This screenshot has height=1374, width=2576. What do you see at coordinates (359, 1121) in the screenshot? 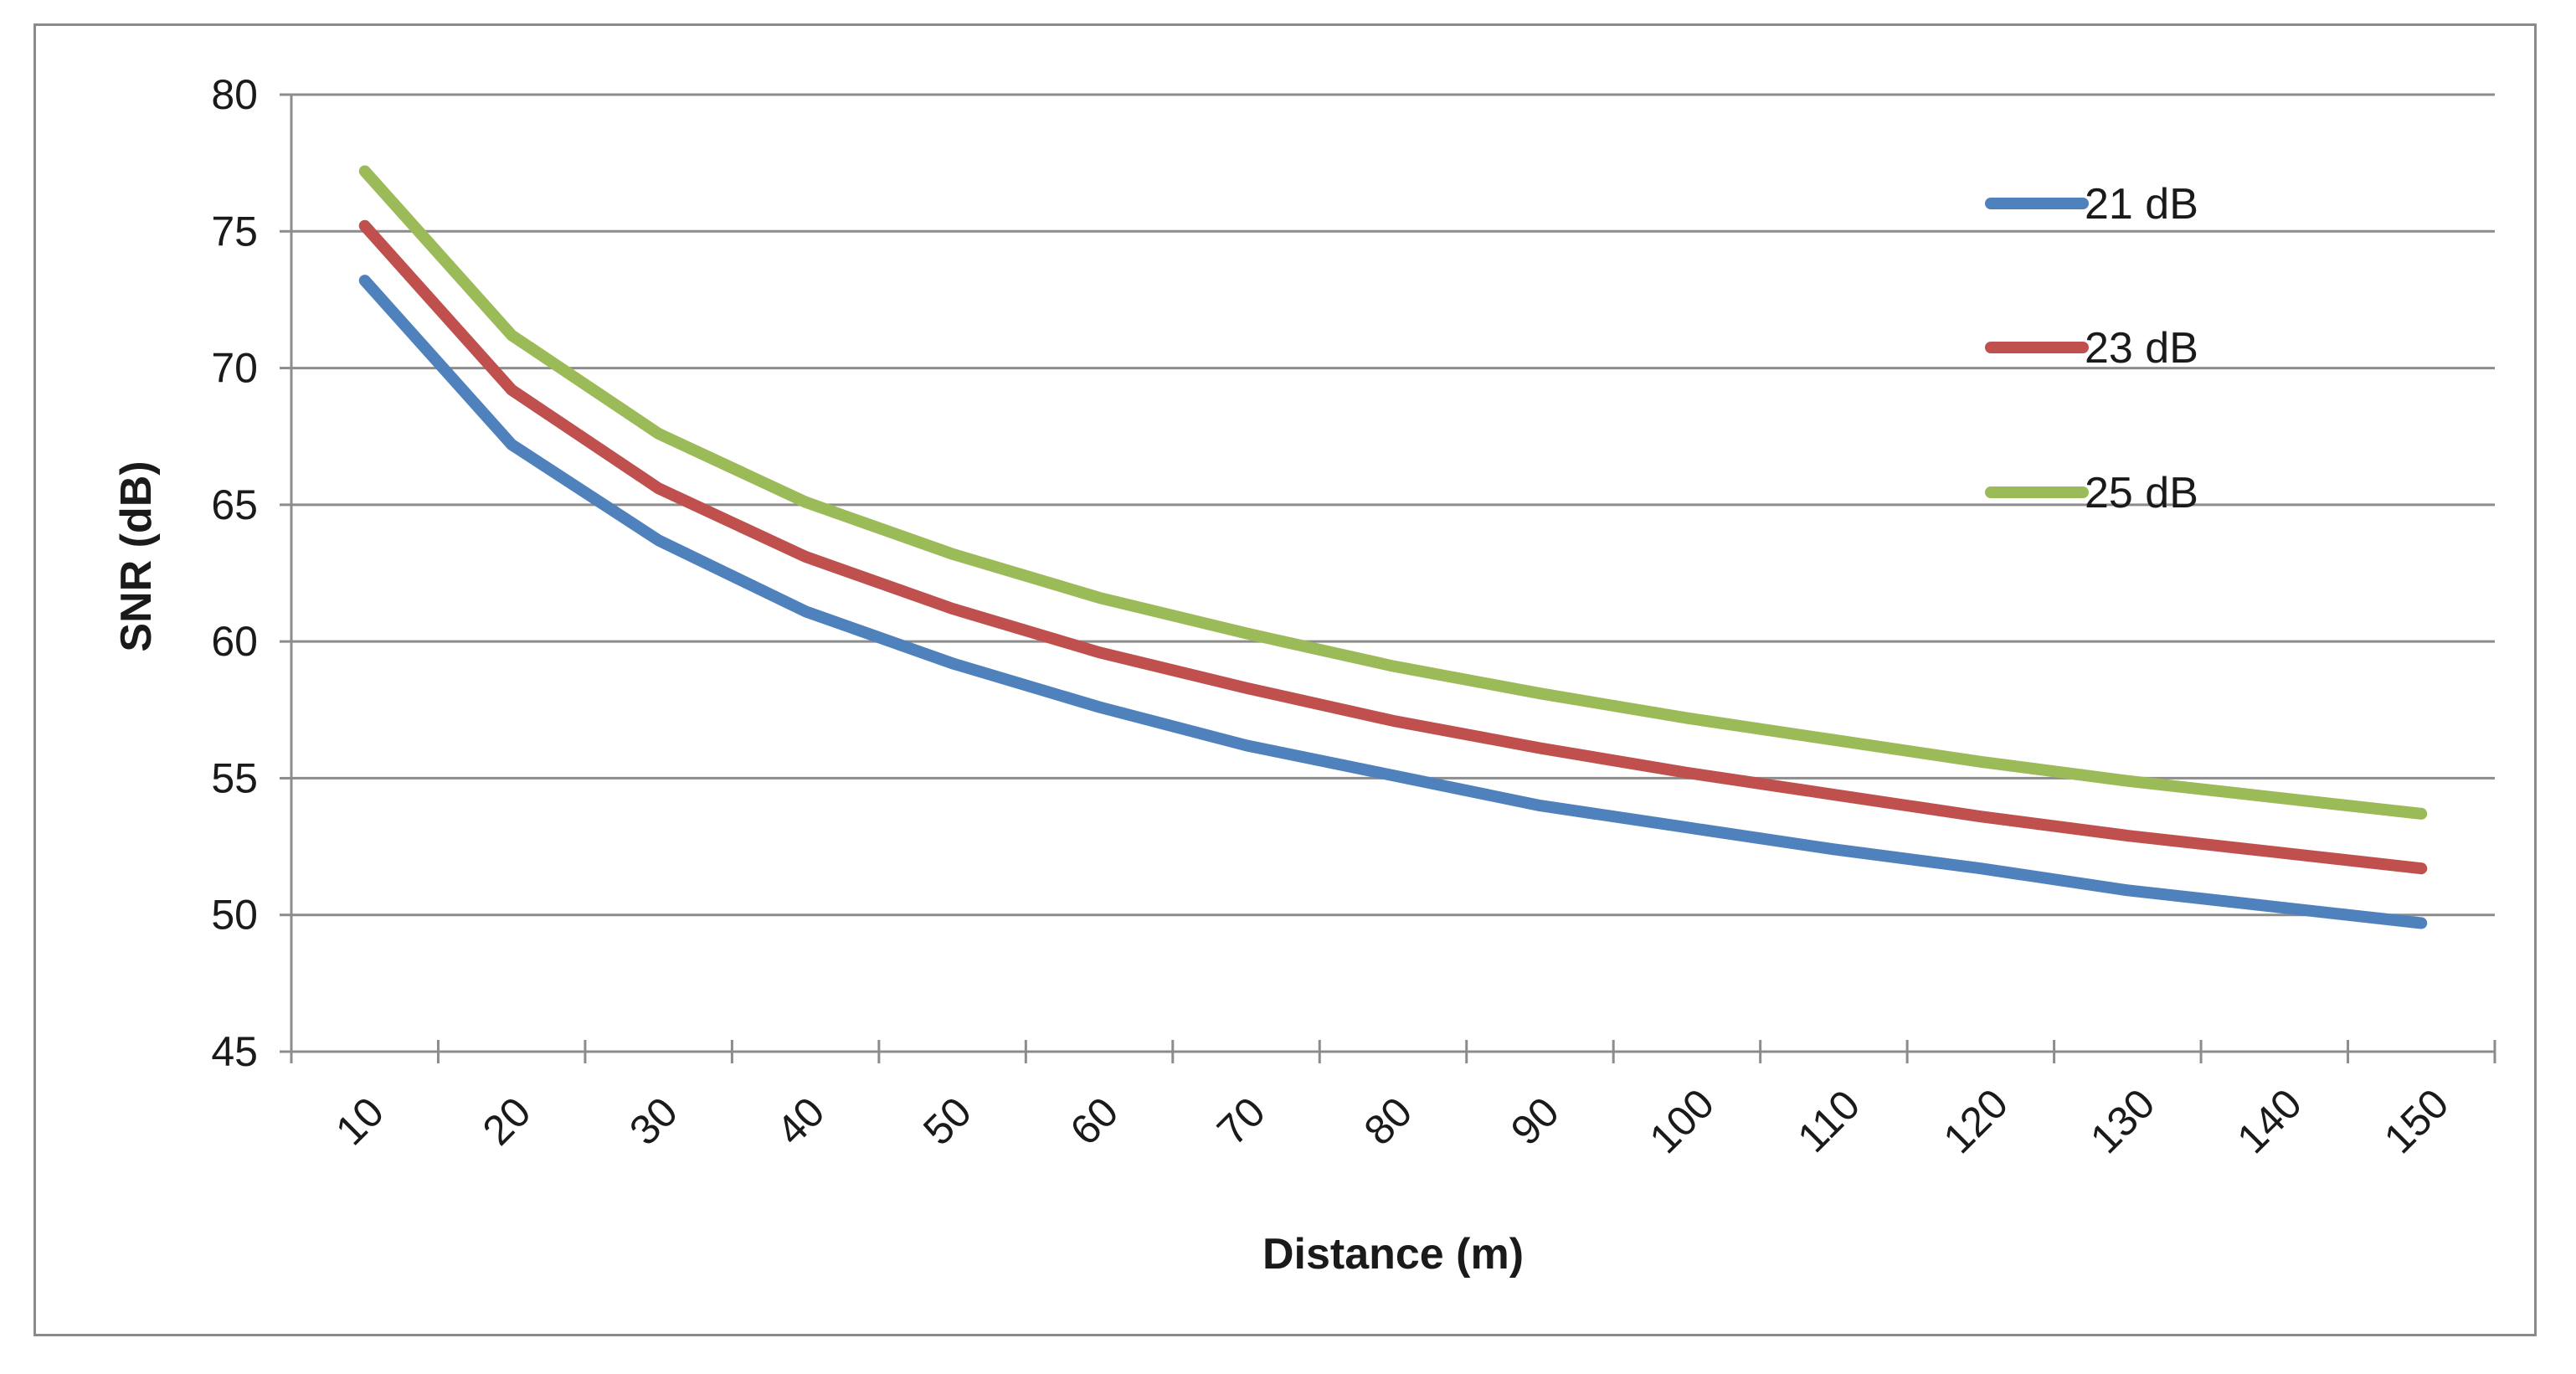
I see `x-tick-label: 10` at bounding box center [359, 1121].